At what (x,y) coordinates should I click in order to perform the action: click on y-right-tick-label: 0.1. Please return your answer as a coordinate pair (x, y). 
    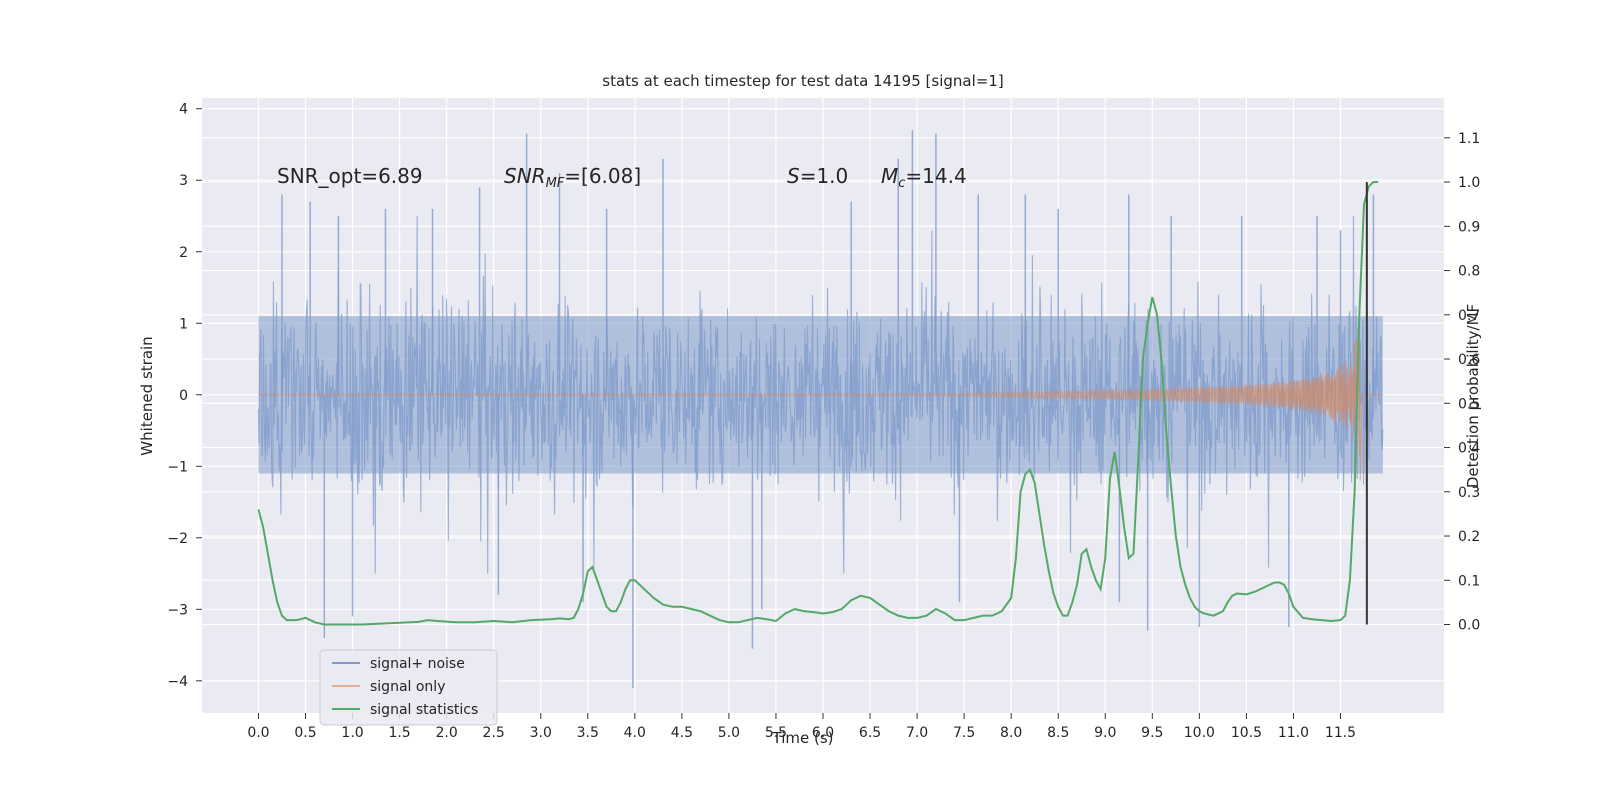
    Looking at the image, I should click on (1469, 581).